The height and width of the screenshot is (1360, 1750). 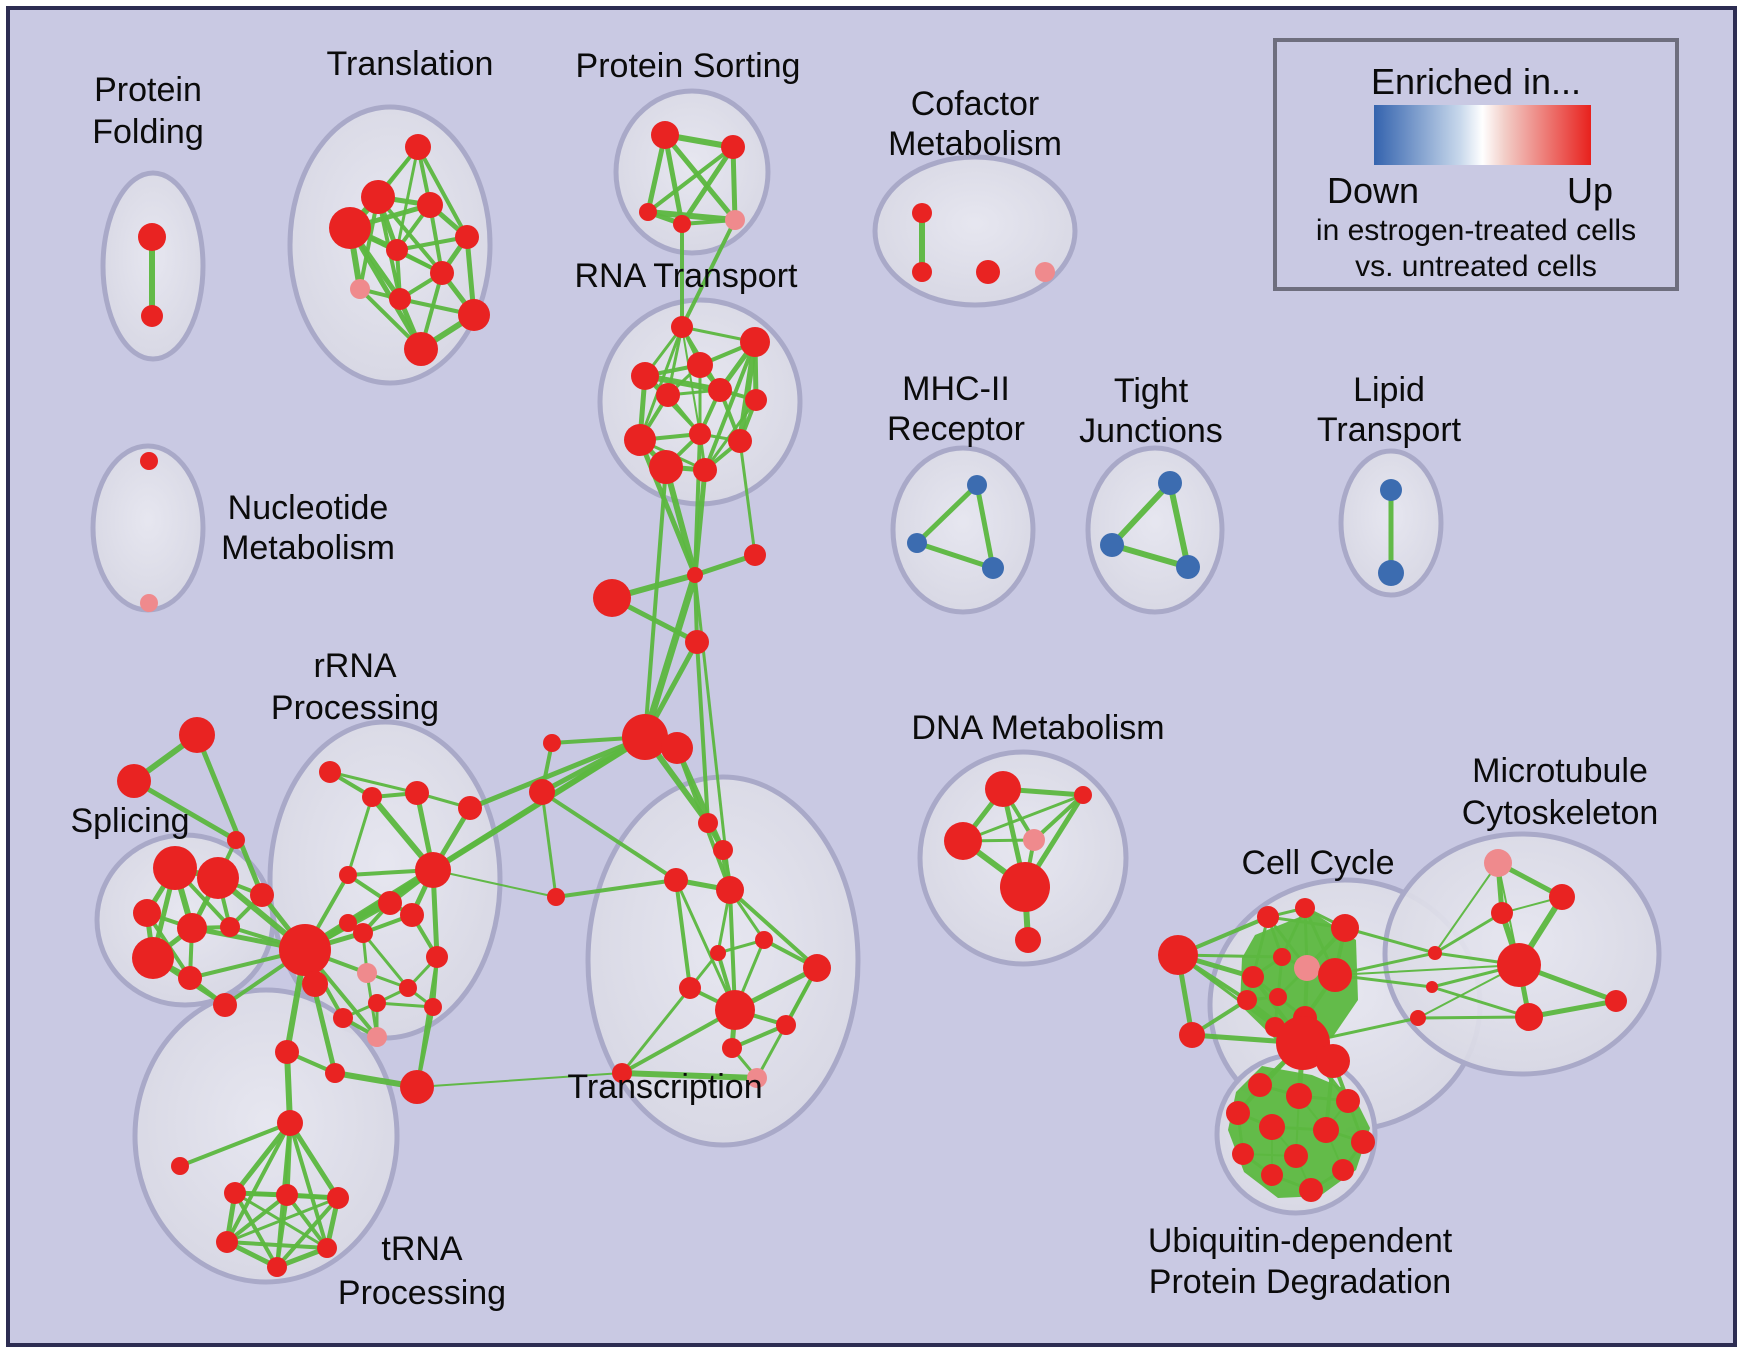 What do you see at coordinates (1155, 530) in the screenshot?
I see `cluster-ellipse-tight-junctions` at bounding box center [1155, 530].